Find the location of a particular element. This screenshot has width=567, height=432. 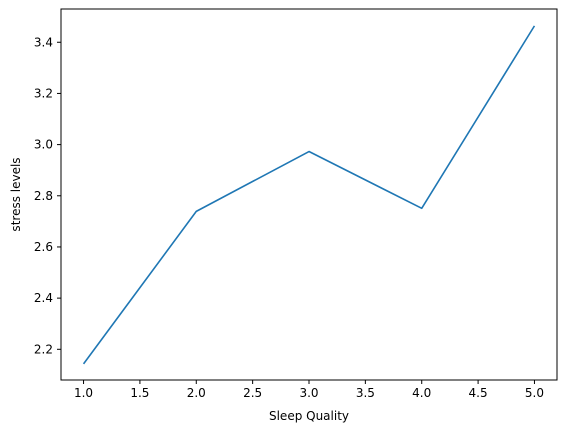

x-tick-label: 2.5 is located at coordinates (252, 393).